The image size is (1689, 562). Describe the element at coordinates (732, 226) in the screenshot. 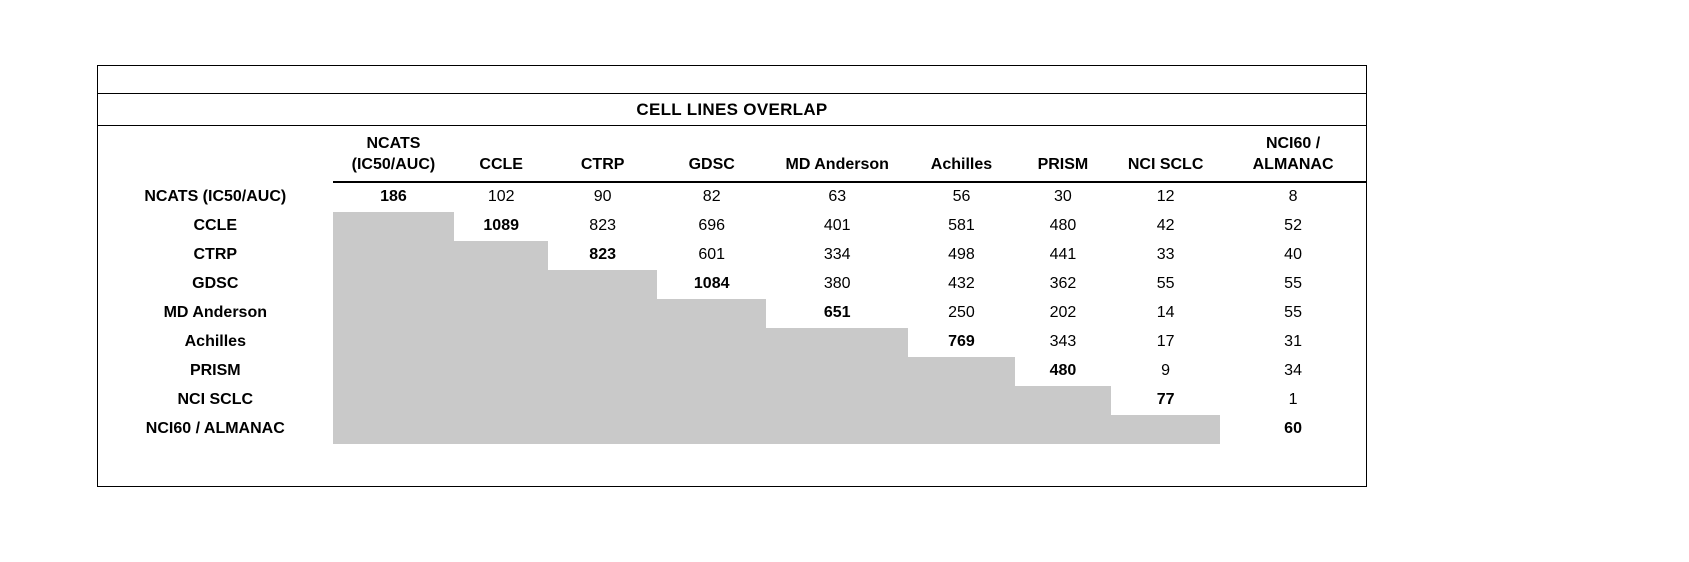

I see `table-row: CCLE 1089 823 696 401 581 480 42 52` at that location.